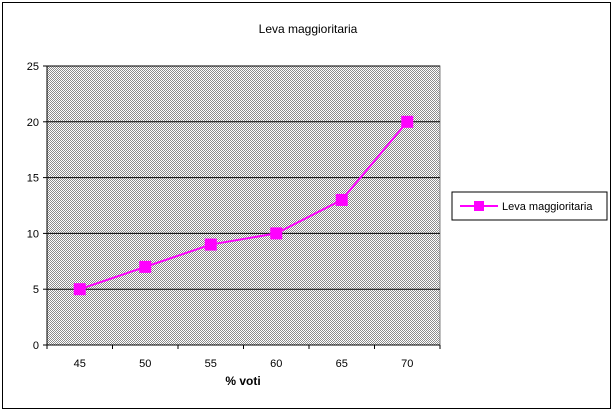 The image size is (616, 415). What do you see at coordinates (547, 207) in the screenshot?
I see `legend-label: Leva maggioritaria` at bounding box center [547, 207].